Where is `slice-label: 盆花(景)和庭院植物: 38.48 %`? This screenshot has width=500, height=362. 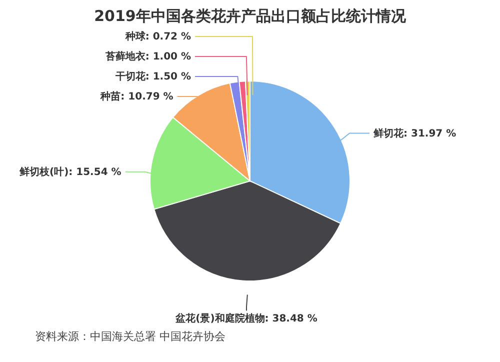 slice-label: 盆花(景)和庭院植物: 38.48 % is located at coordinates (246, 318).